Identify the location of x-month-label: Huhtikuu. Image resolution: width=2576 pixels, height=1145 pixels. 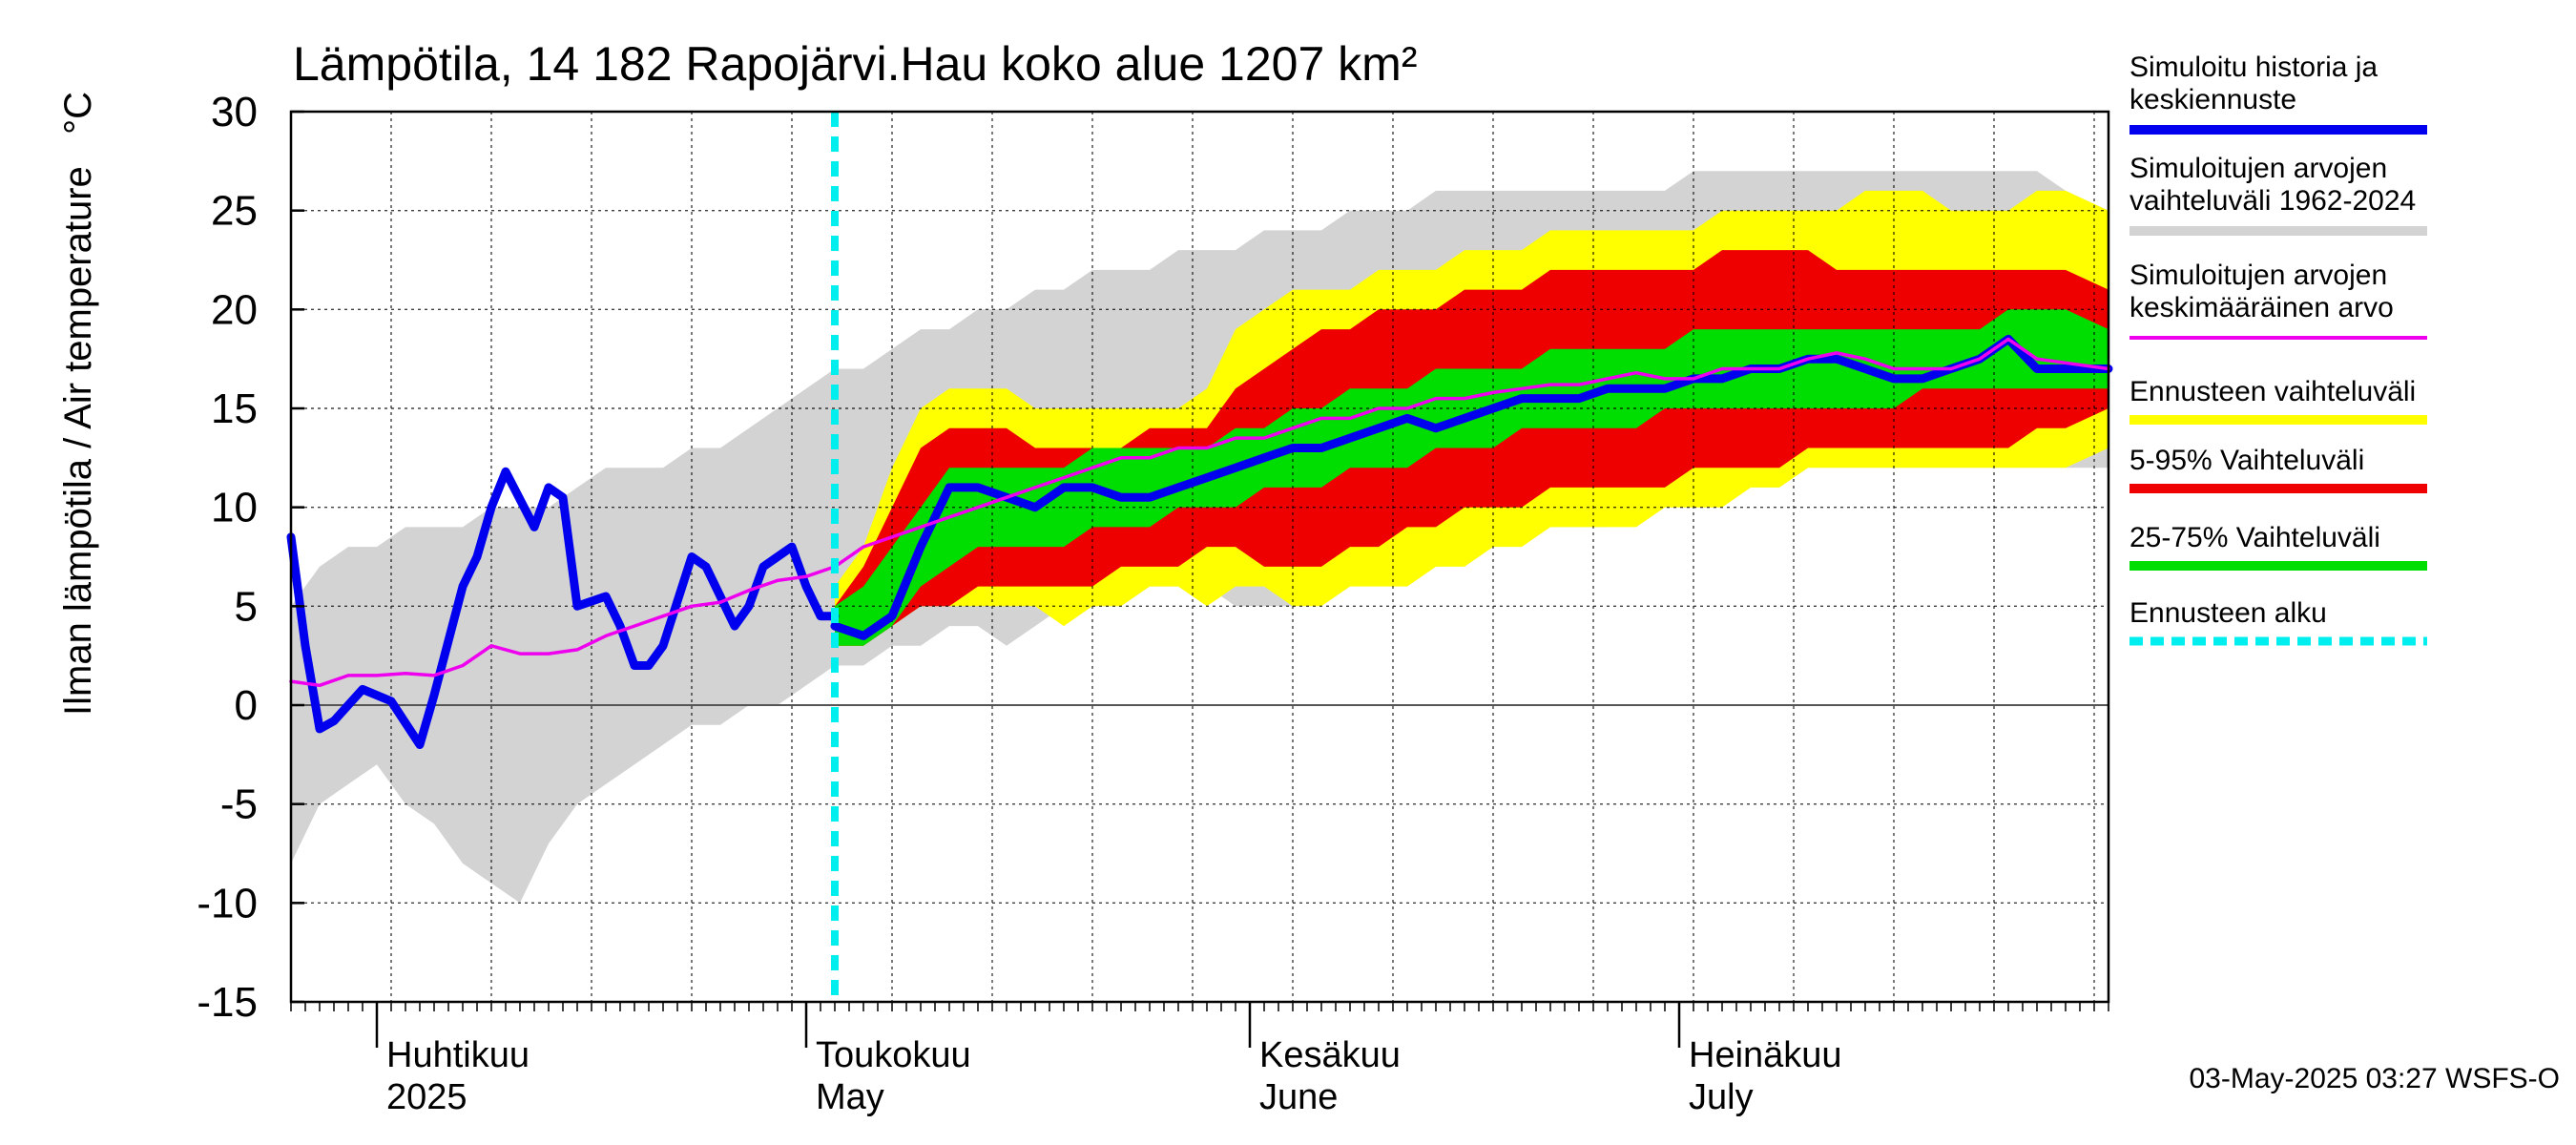
(458, 1055).